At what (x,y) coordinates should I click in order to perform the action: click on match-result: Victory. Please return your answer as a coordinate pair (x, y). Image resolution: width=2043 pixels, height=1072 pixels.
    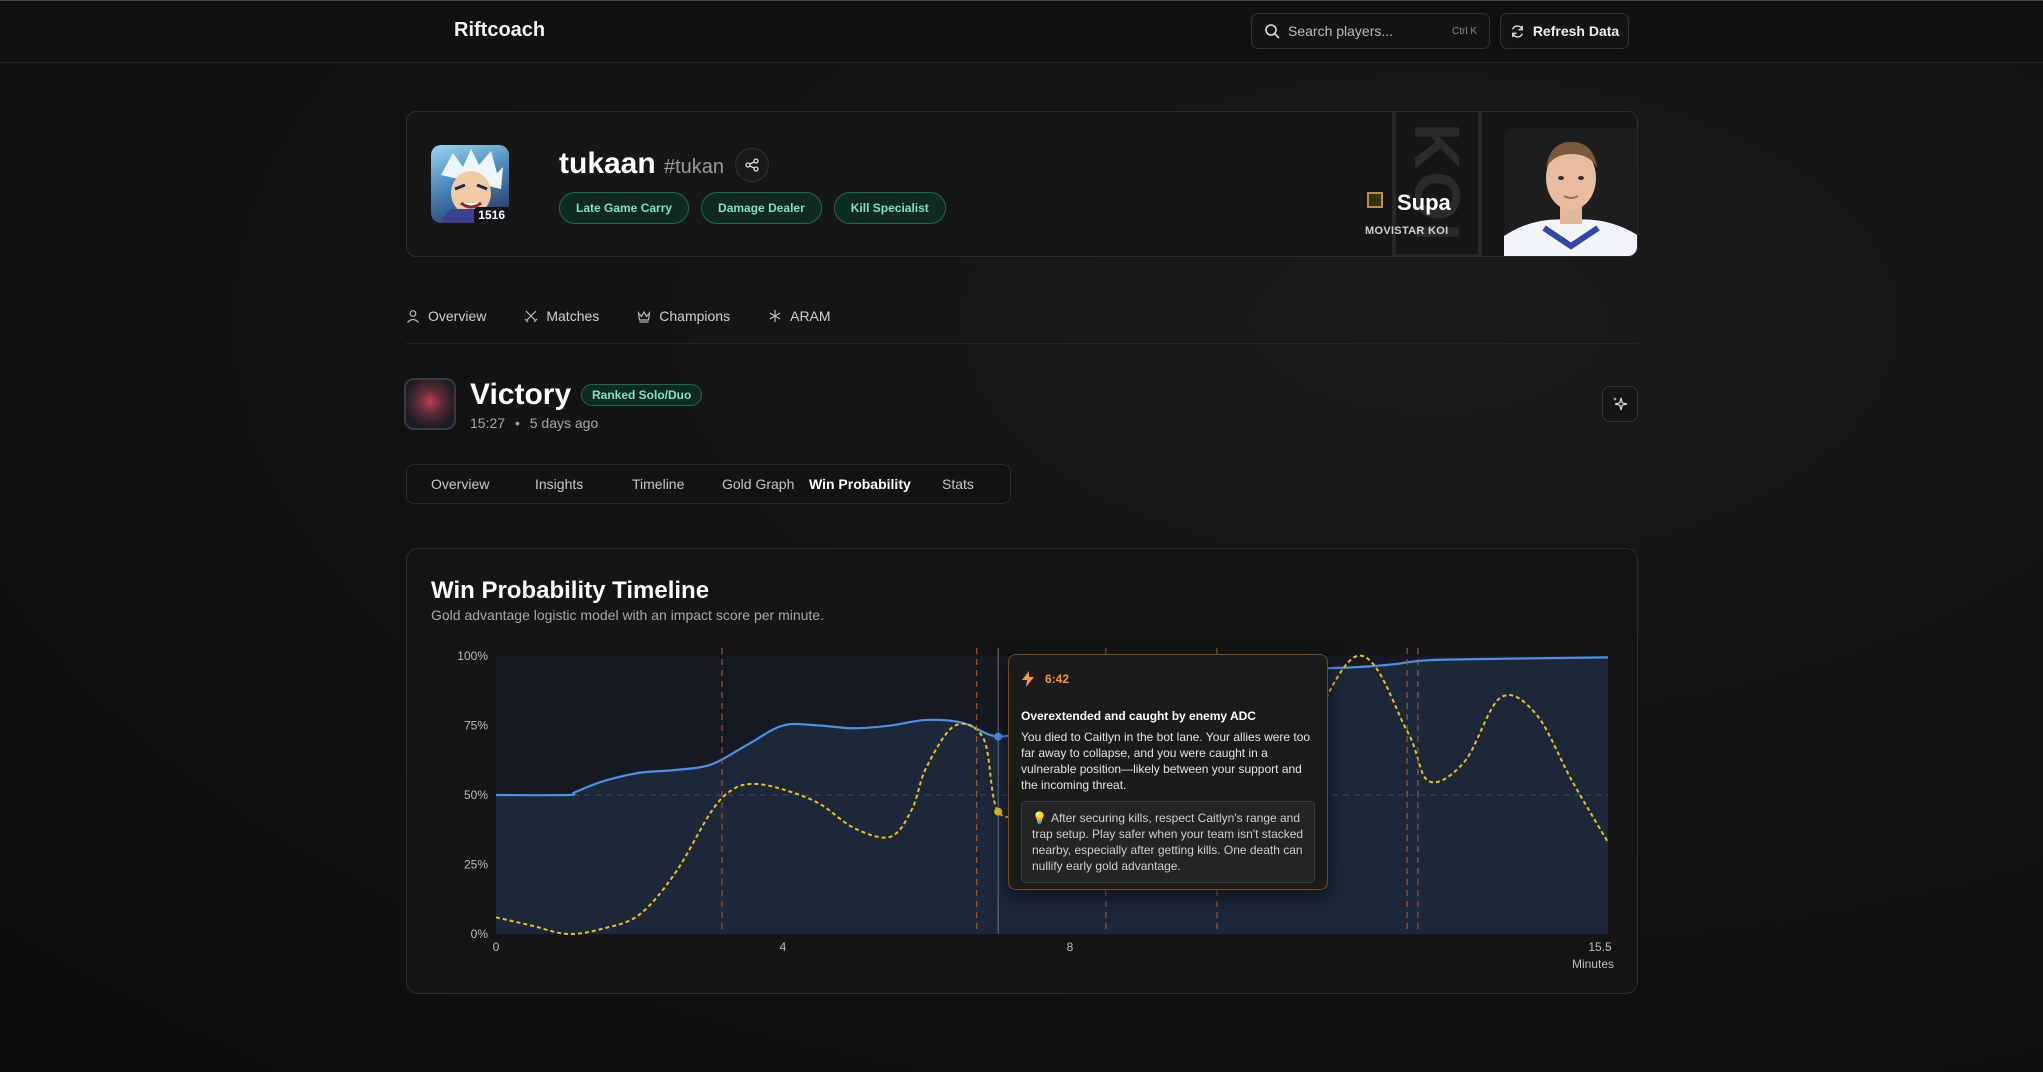
    Looking at the image, I should click on (521, 394).